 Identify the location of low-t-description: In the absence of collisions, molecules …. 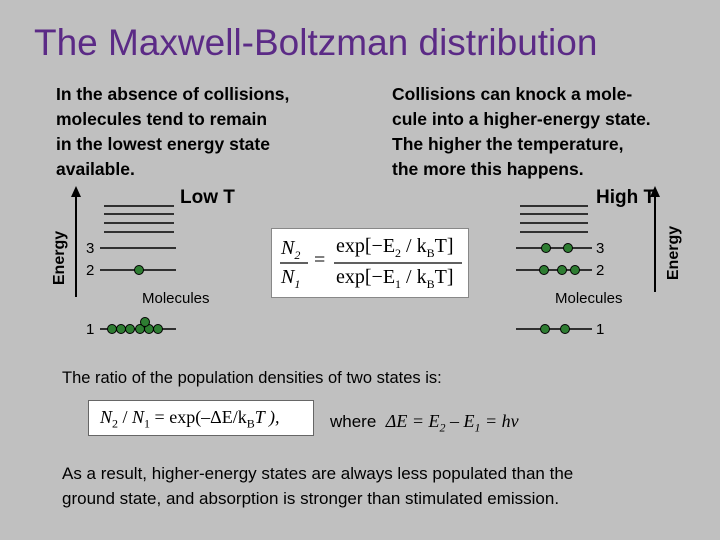
(173, 131).